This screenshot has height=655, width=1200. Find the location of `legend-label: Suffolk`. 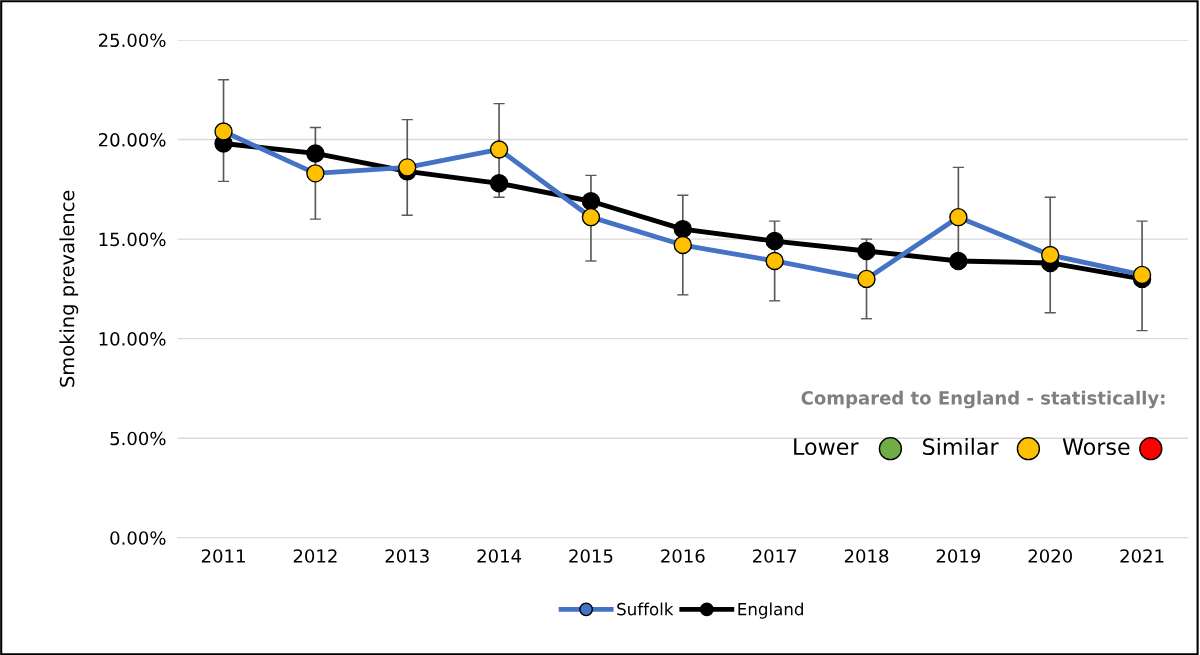

legend-label: Suffolk is located at coordinates (645, 609).